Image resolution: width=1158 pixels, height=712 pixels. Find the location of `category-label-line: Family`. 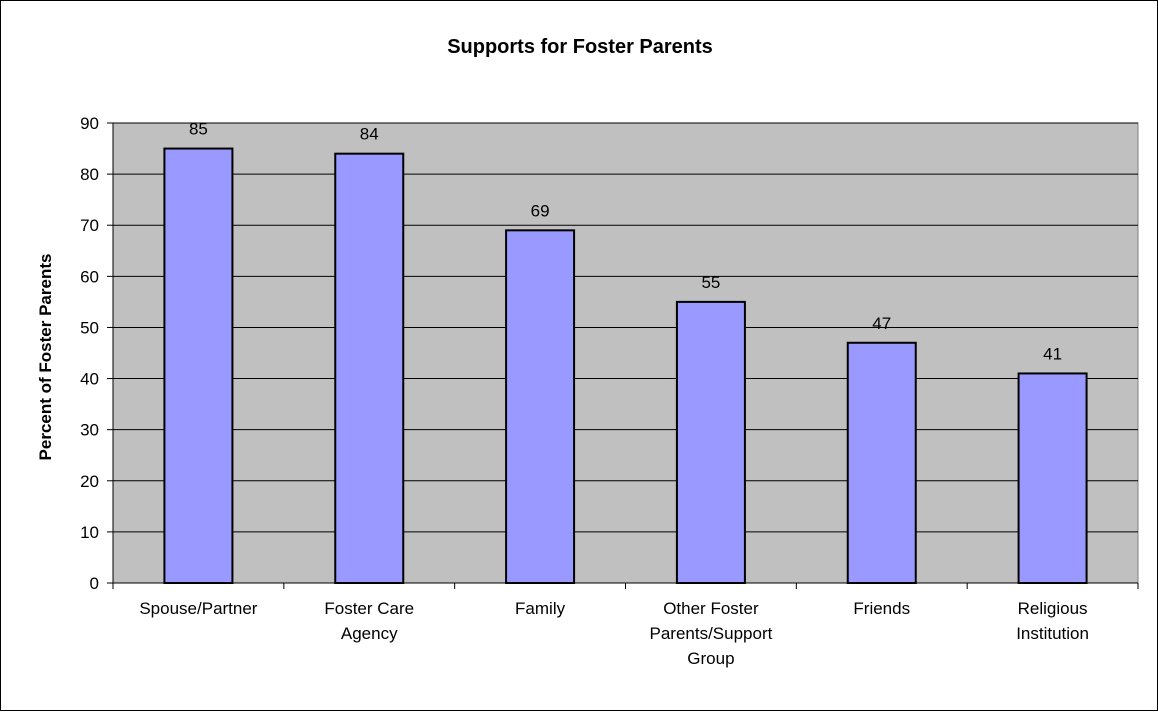

category-label-line: Family is located at coordinates (540, 608).